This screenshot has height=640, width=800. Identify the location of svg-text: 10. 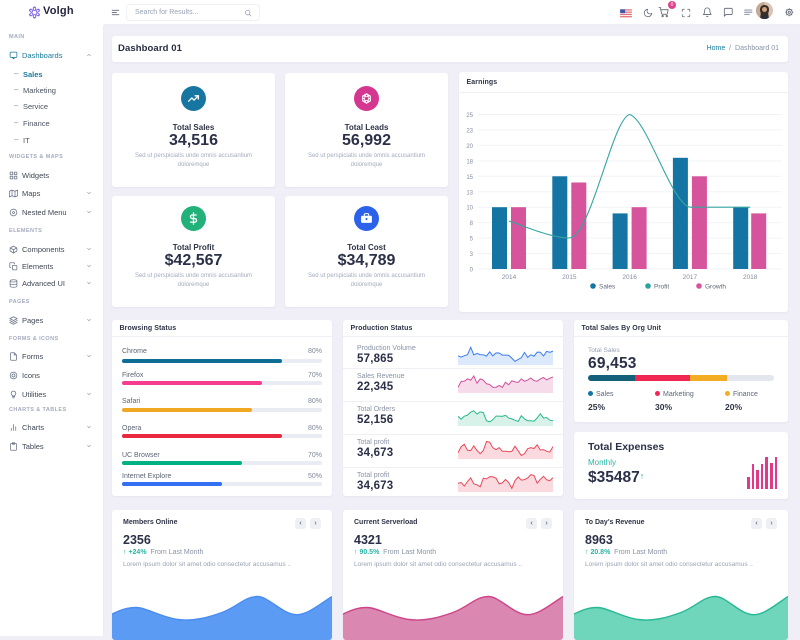
(469, 209).